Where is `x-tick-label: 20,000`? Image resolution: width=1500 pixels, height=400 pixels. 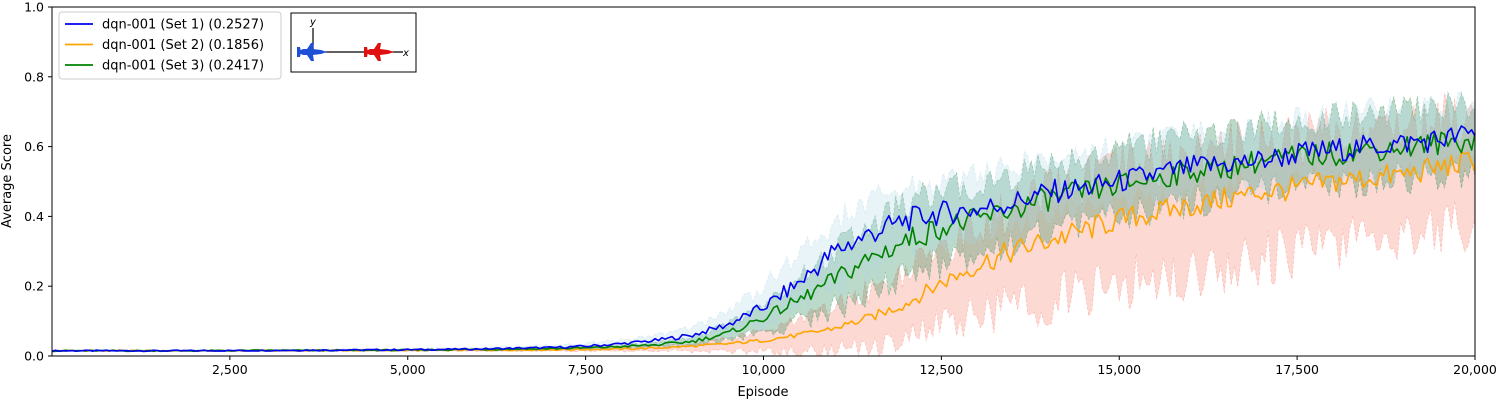
x-tick-label: 20,000 is located at coordinates (1475, 369).